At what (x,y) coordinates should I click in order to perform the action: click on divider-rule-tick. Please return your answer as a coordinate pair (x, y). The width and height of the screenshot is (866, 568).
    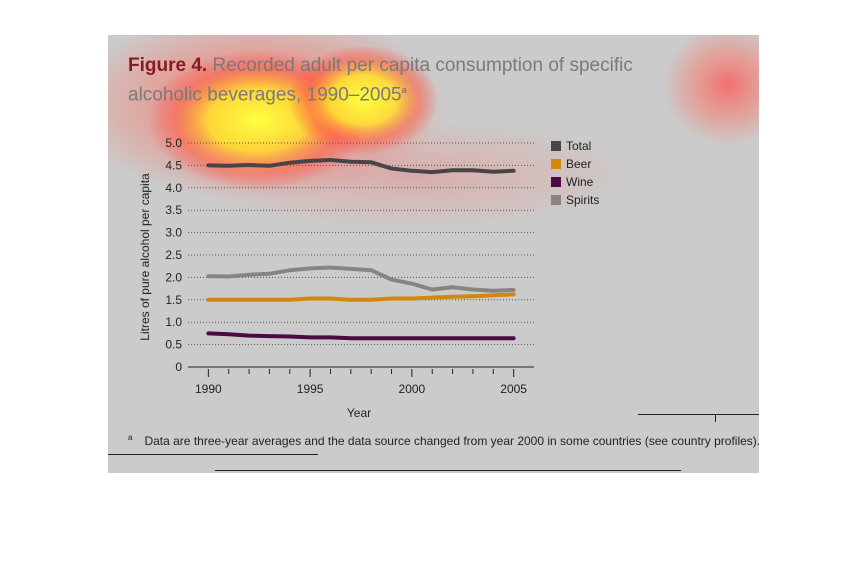
    Looking at the image, I should click on (715, 418).